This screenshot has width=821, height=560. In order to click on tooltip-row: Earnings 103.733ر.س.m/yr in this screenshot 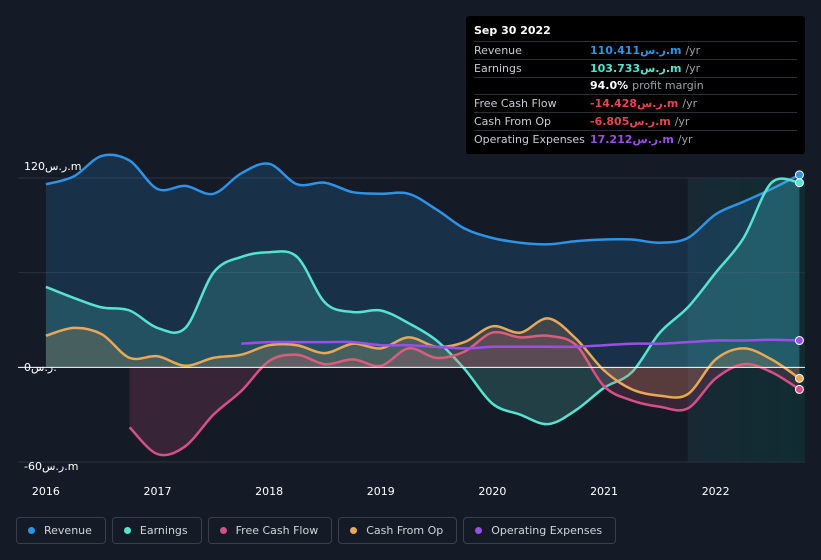, I will do `click(635, 67)`.